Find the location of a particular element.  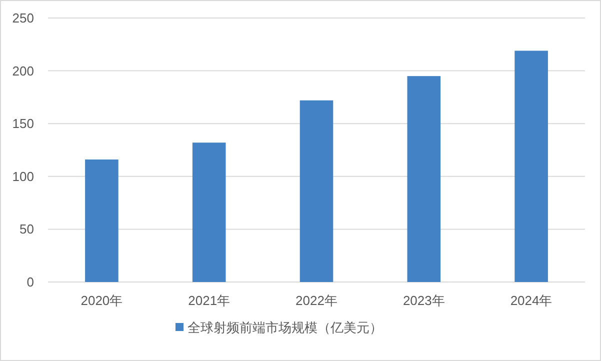

y-tick-label: 50 is located at coordinates (27, 229).